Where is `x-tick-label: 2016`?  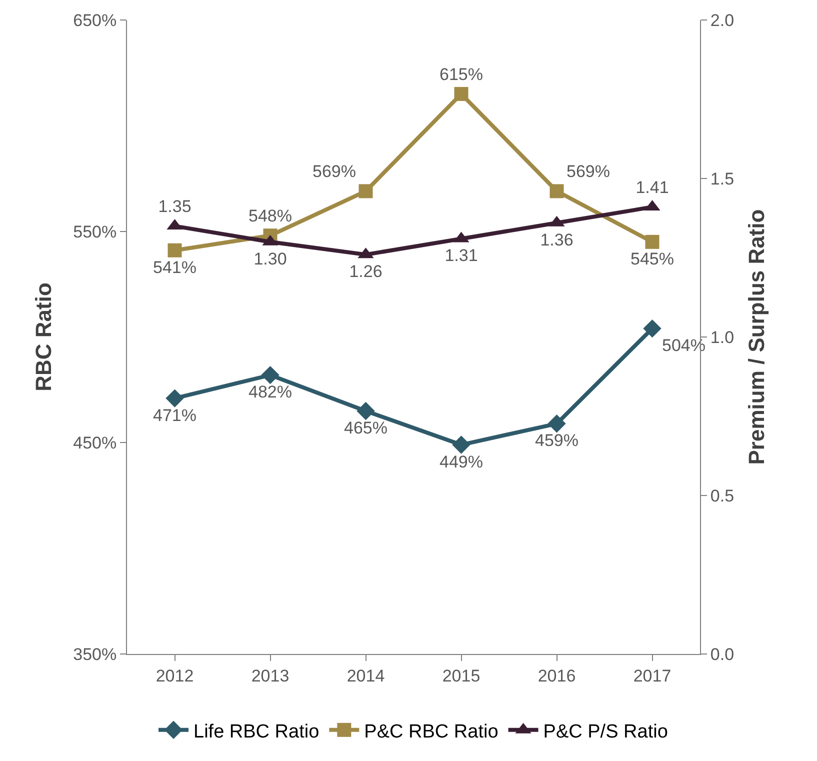
x-tick-label: 2016 is located at coordinates (557, 676).